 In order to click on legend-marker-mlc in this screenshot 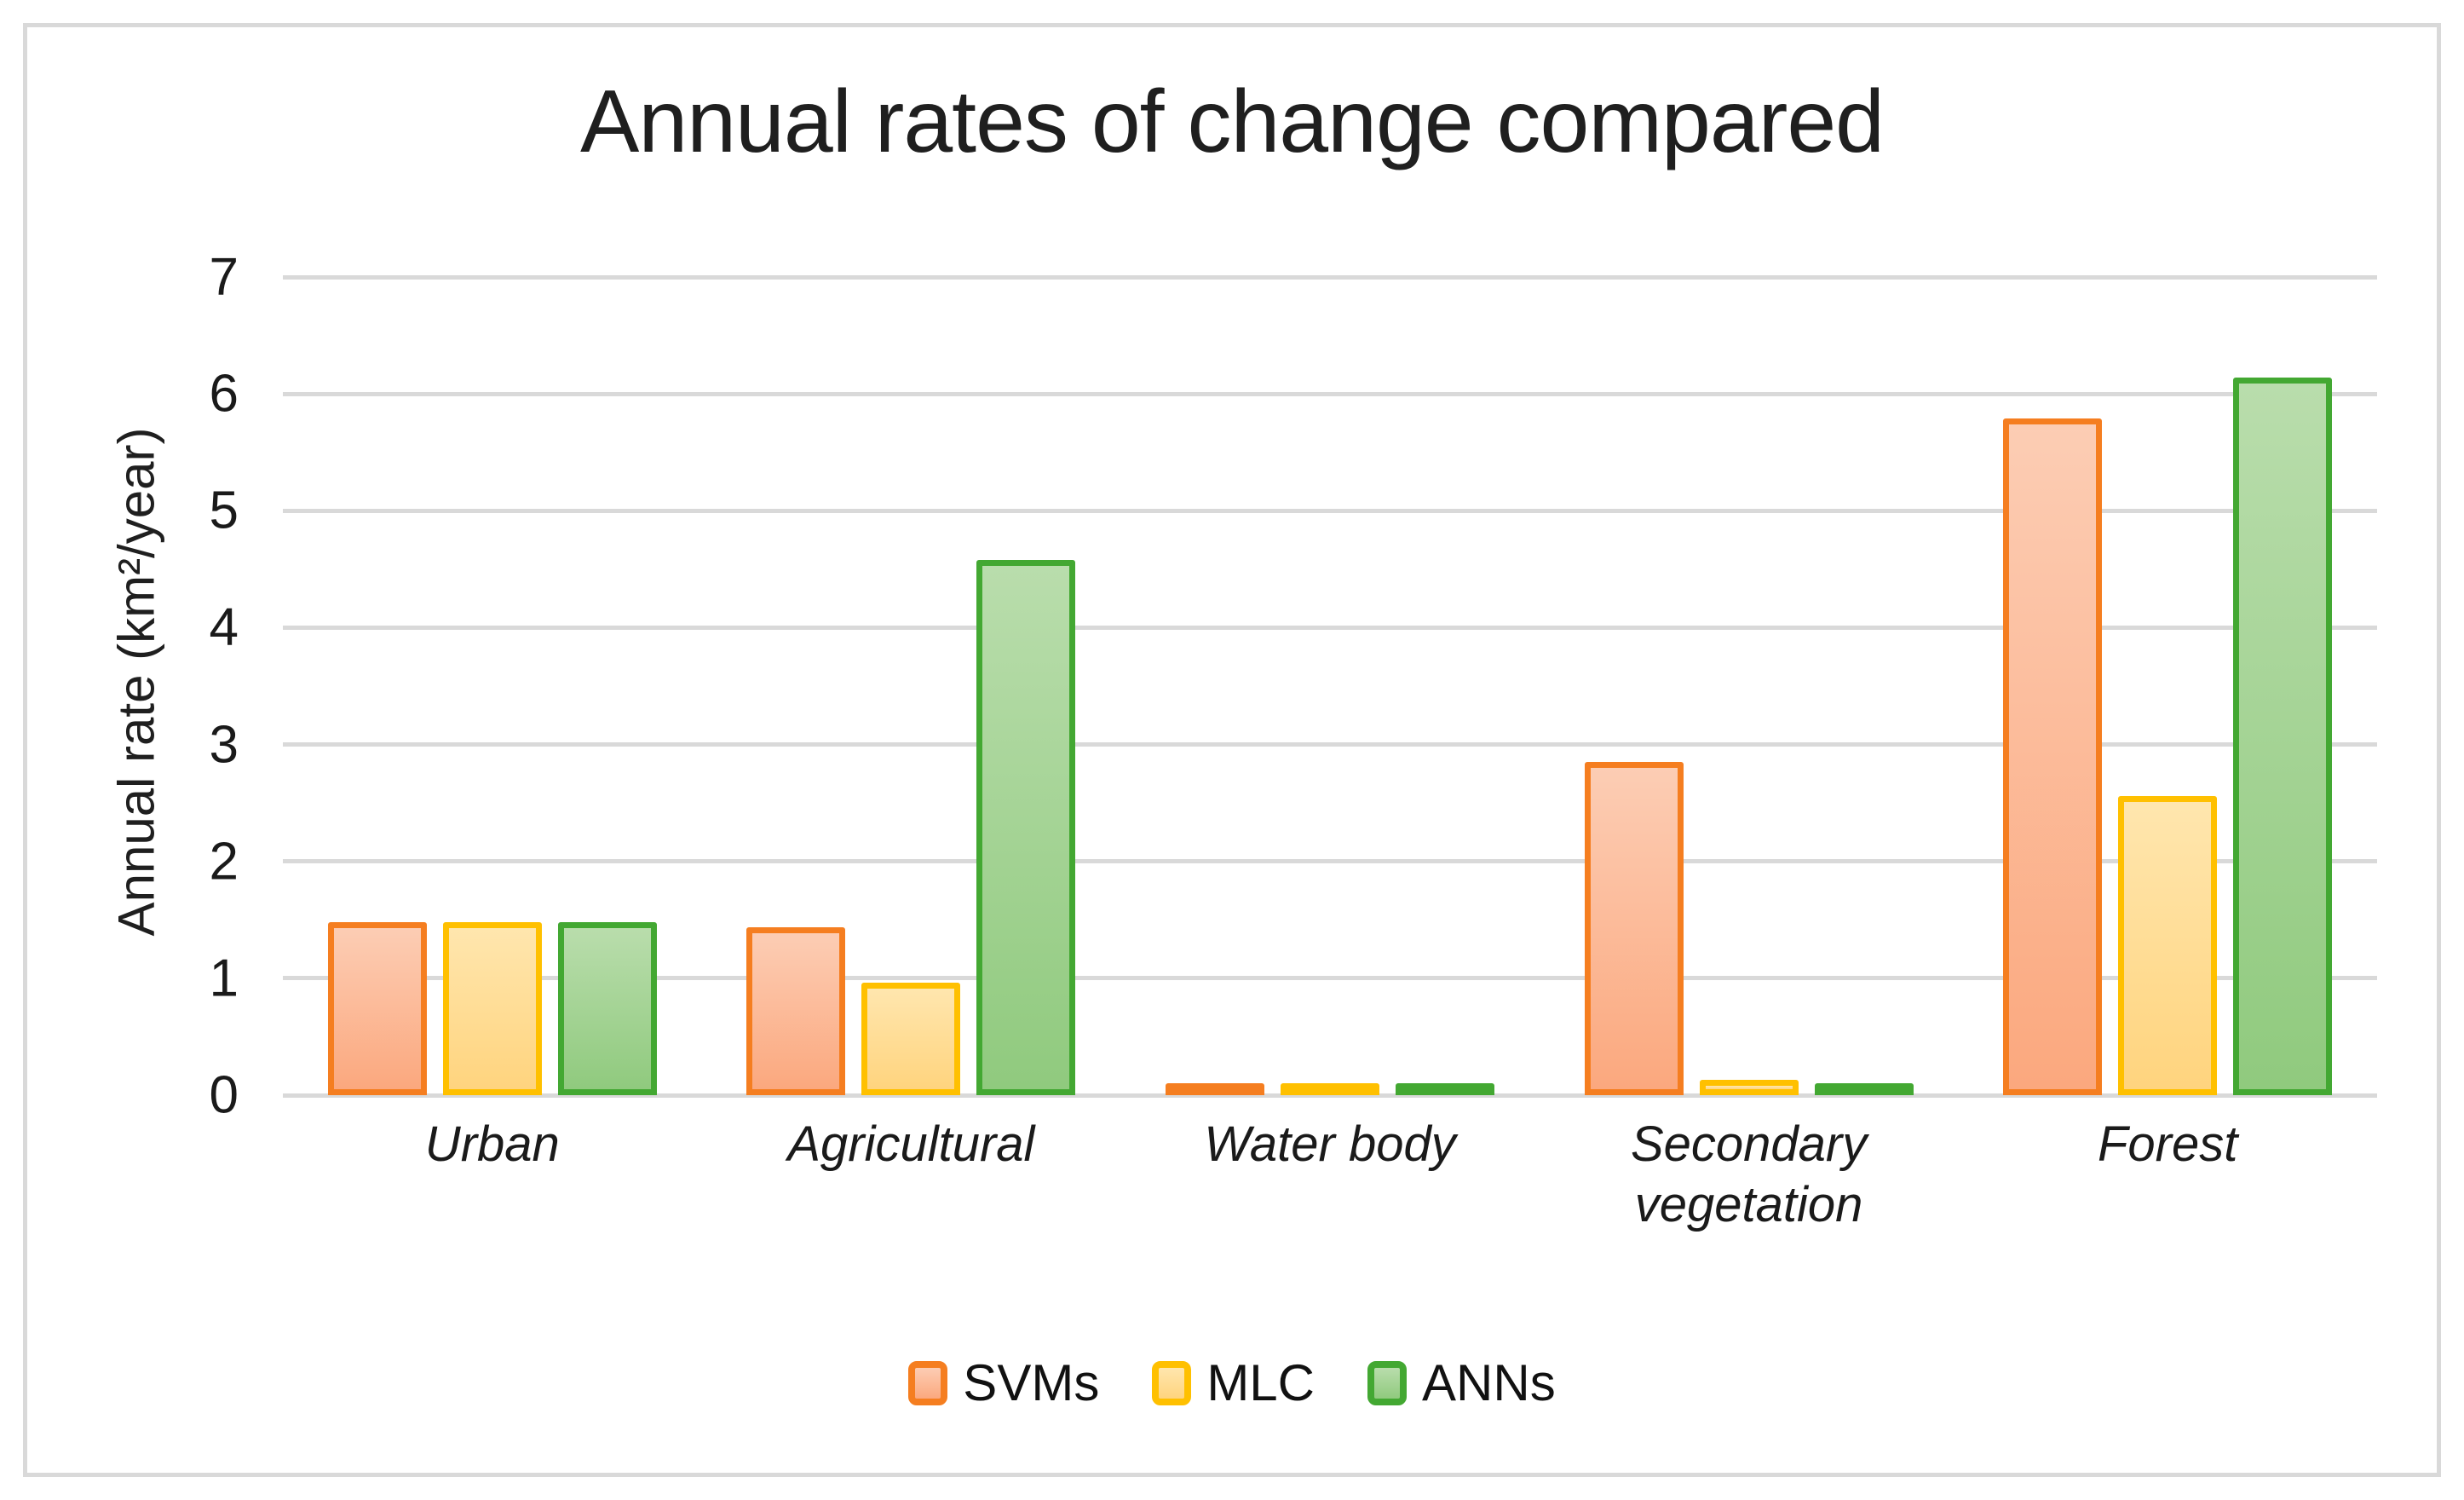, I will do `click(1172, 1383)`.